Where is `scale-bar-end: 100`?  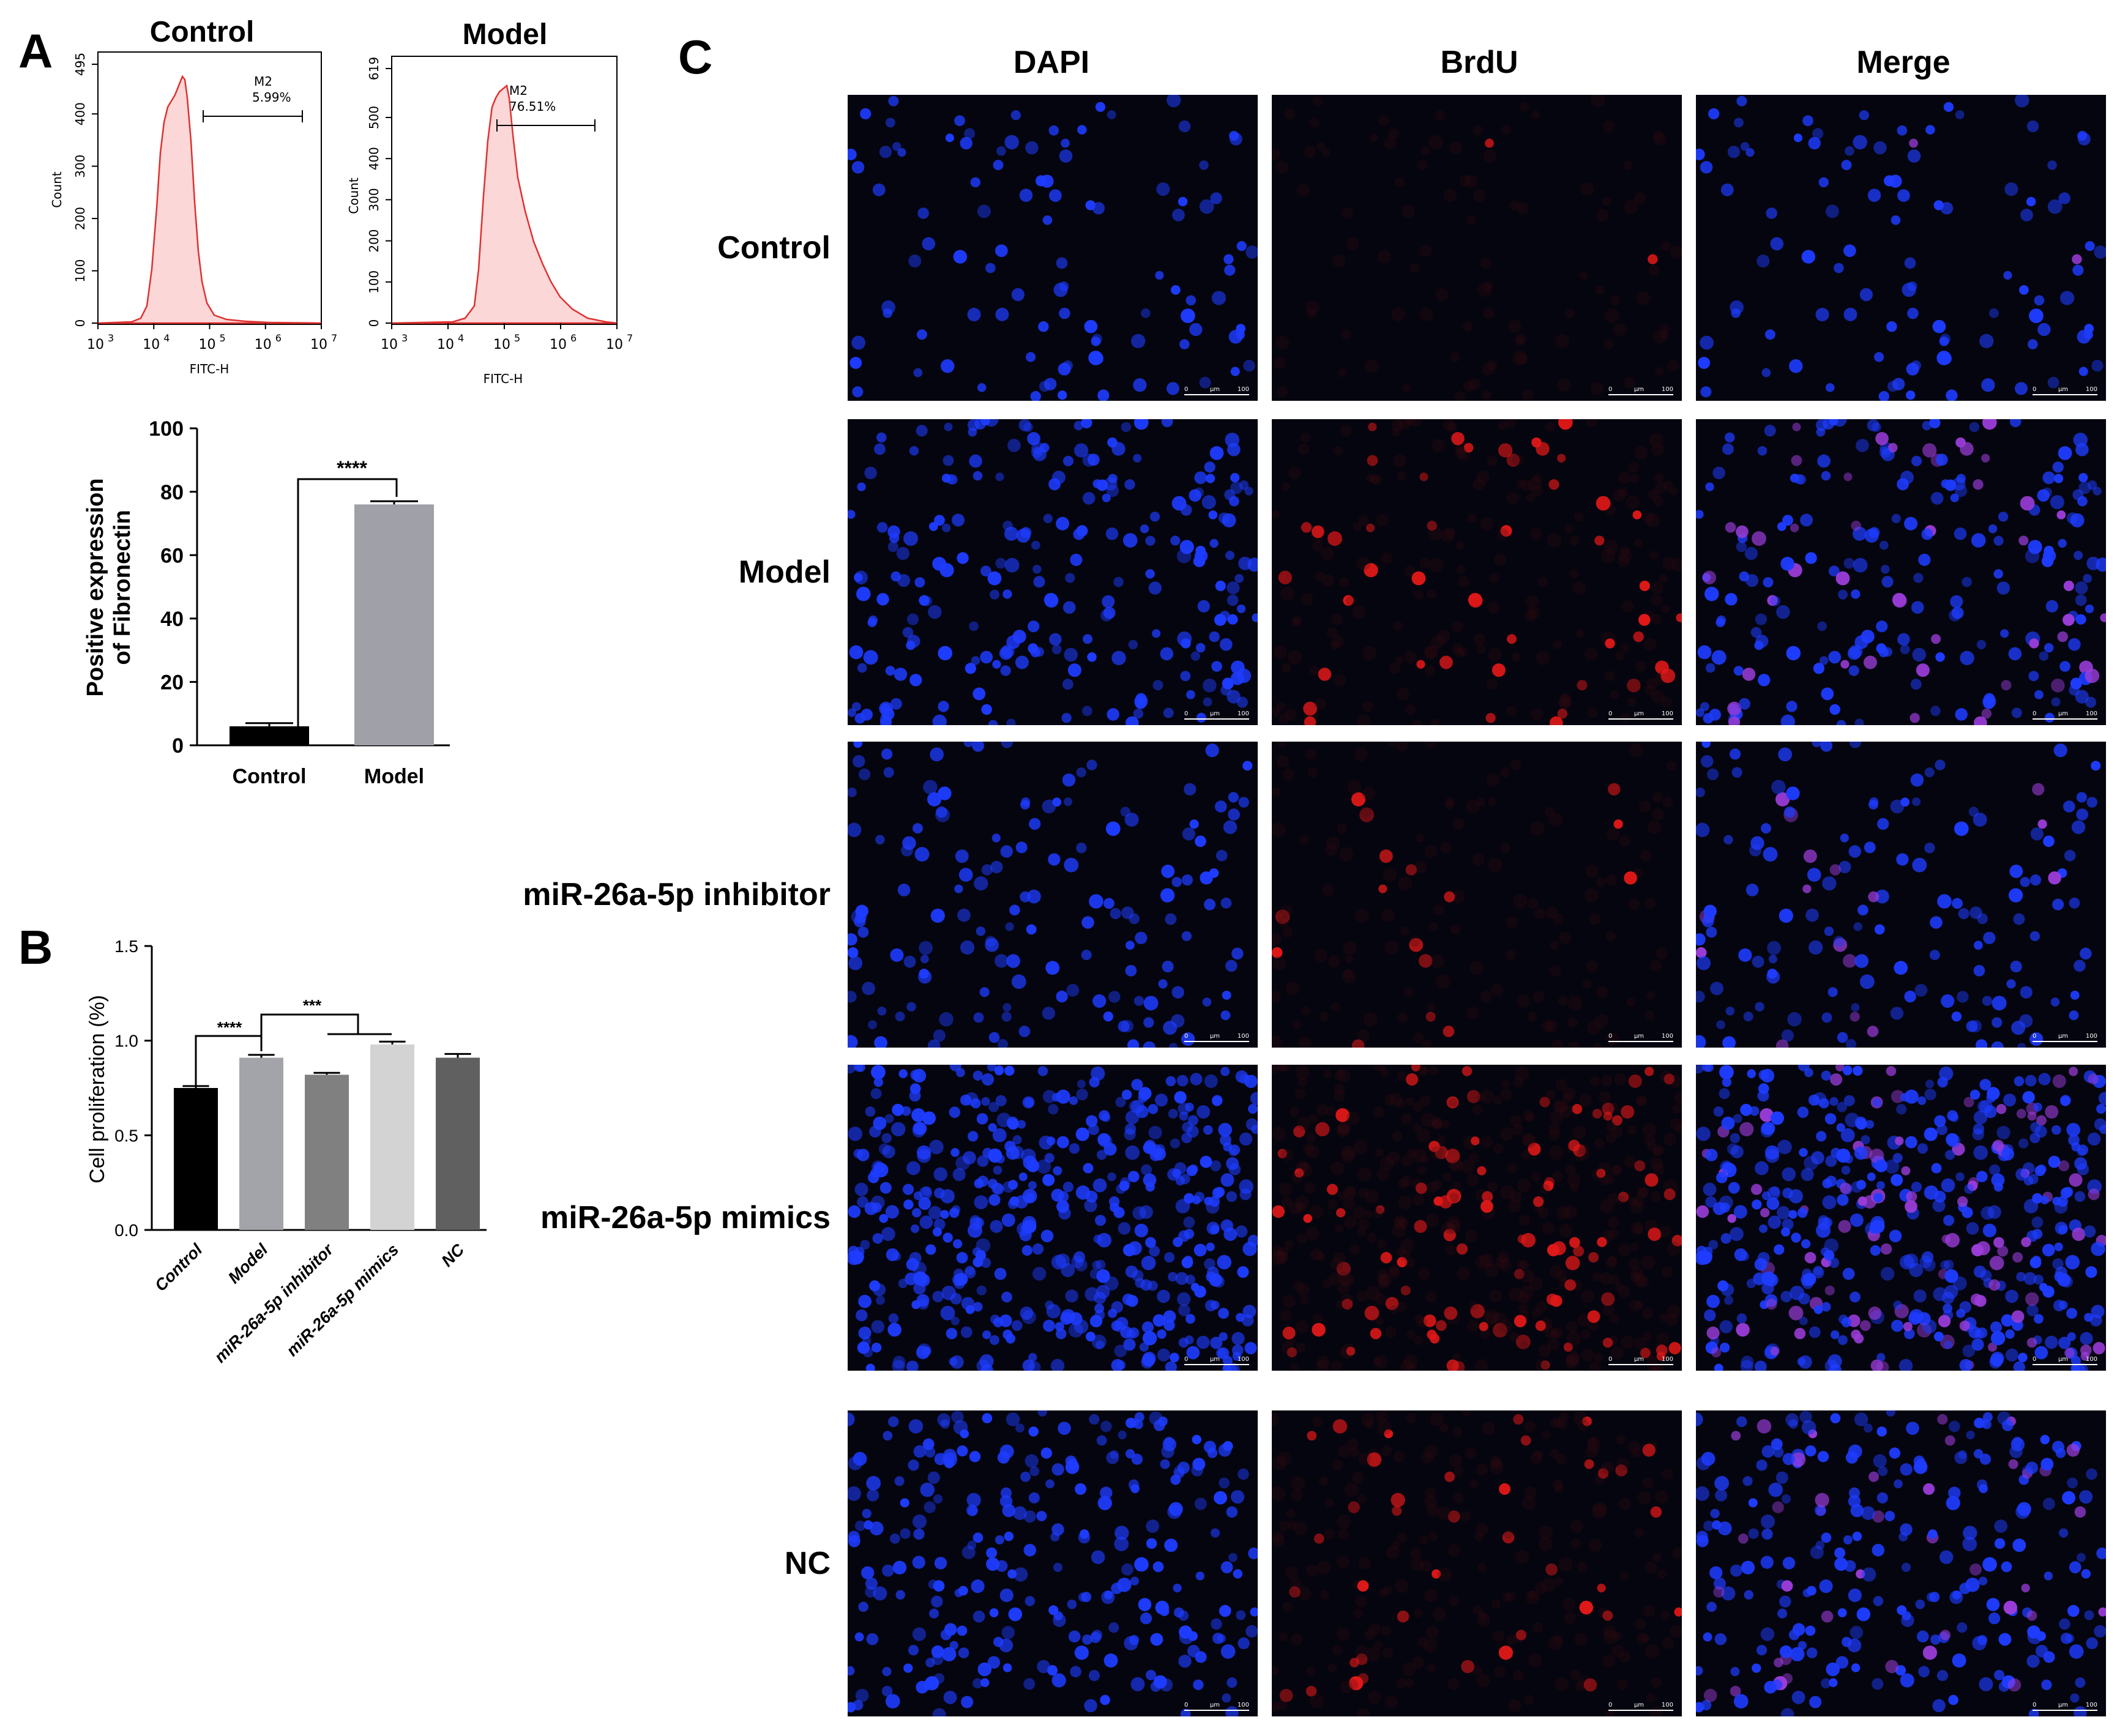 scale-bar-end: 100 is located at coordinates (2091, 1705).